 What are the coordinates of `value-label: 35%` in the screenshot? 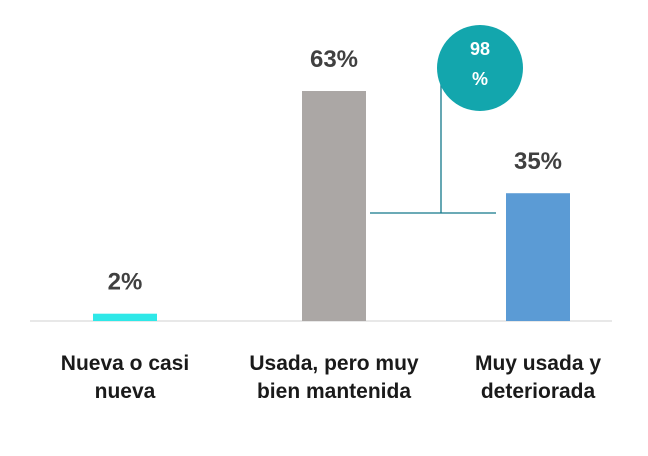 It's located at (538, 161).